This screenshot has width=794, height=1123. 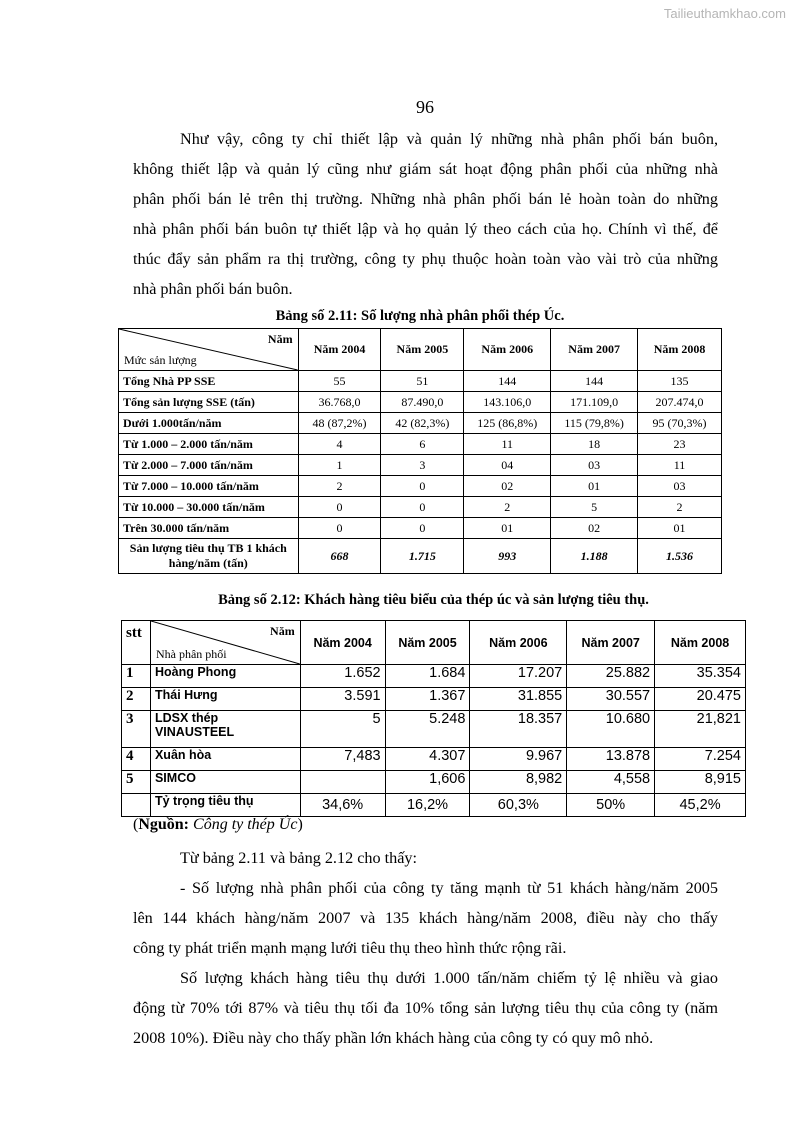 What do you see at coordinates (298, 858) in the screenshot?
I see `text-line: Từ bảng 2.11 và bảng 2.12 cho thấy:` at bounding box center [298, 858].